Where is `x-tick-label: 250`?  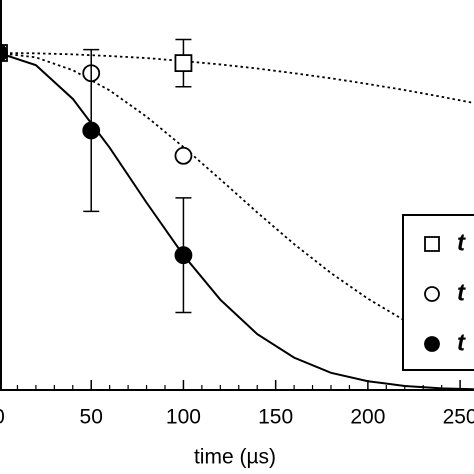 x-tick-label: 250 is located at coordinates (458, 417).